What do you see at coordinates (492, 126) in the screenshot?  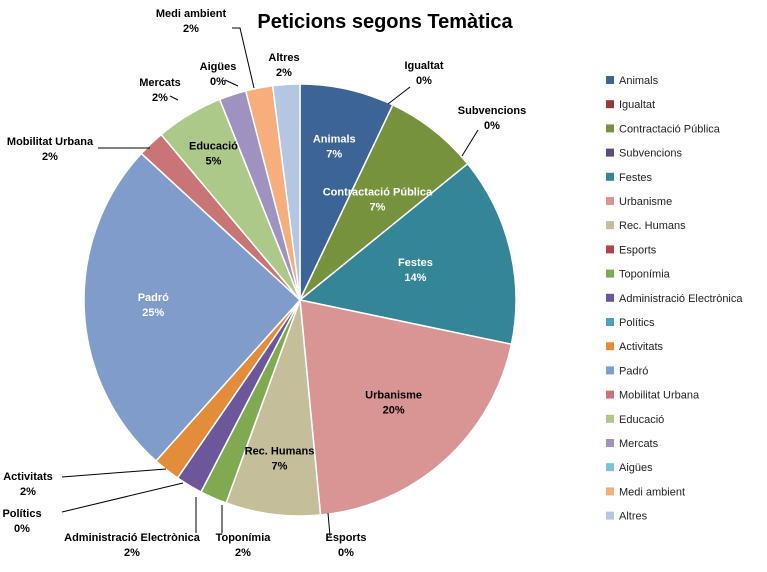 I see `data-label-value-subvencions: 0%` at bounding box center [492, 126].